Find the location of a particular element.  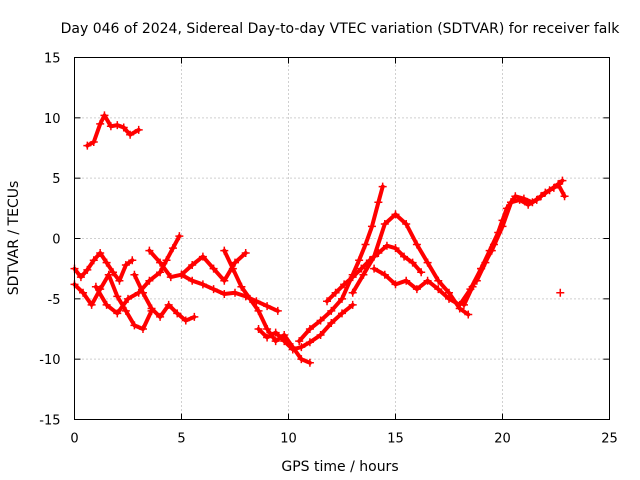

series-point is located at coordinates (560, 292).